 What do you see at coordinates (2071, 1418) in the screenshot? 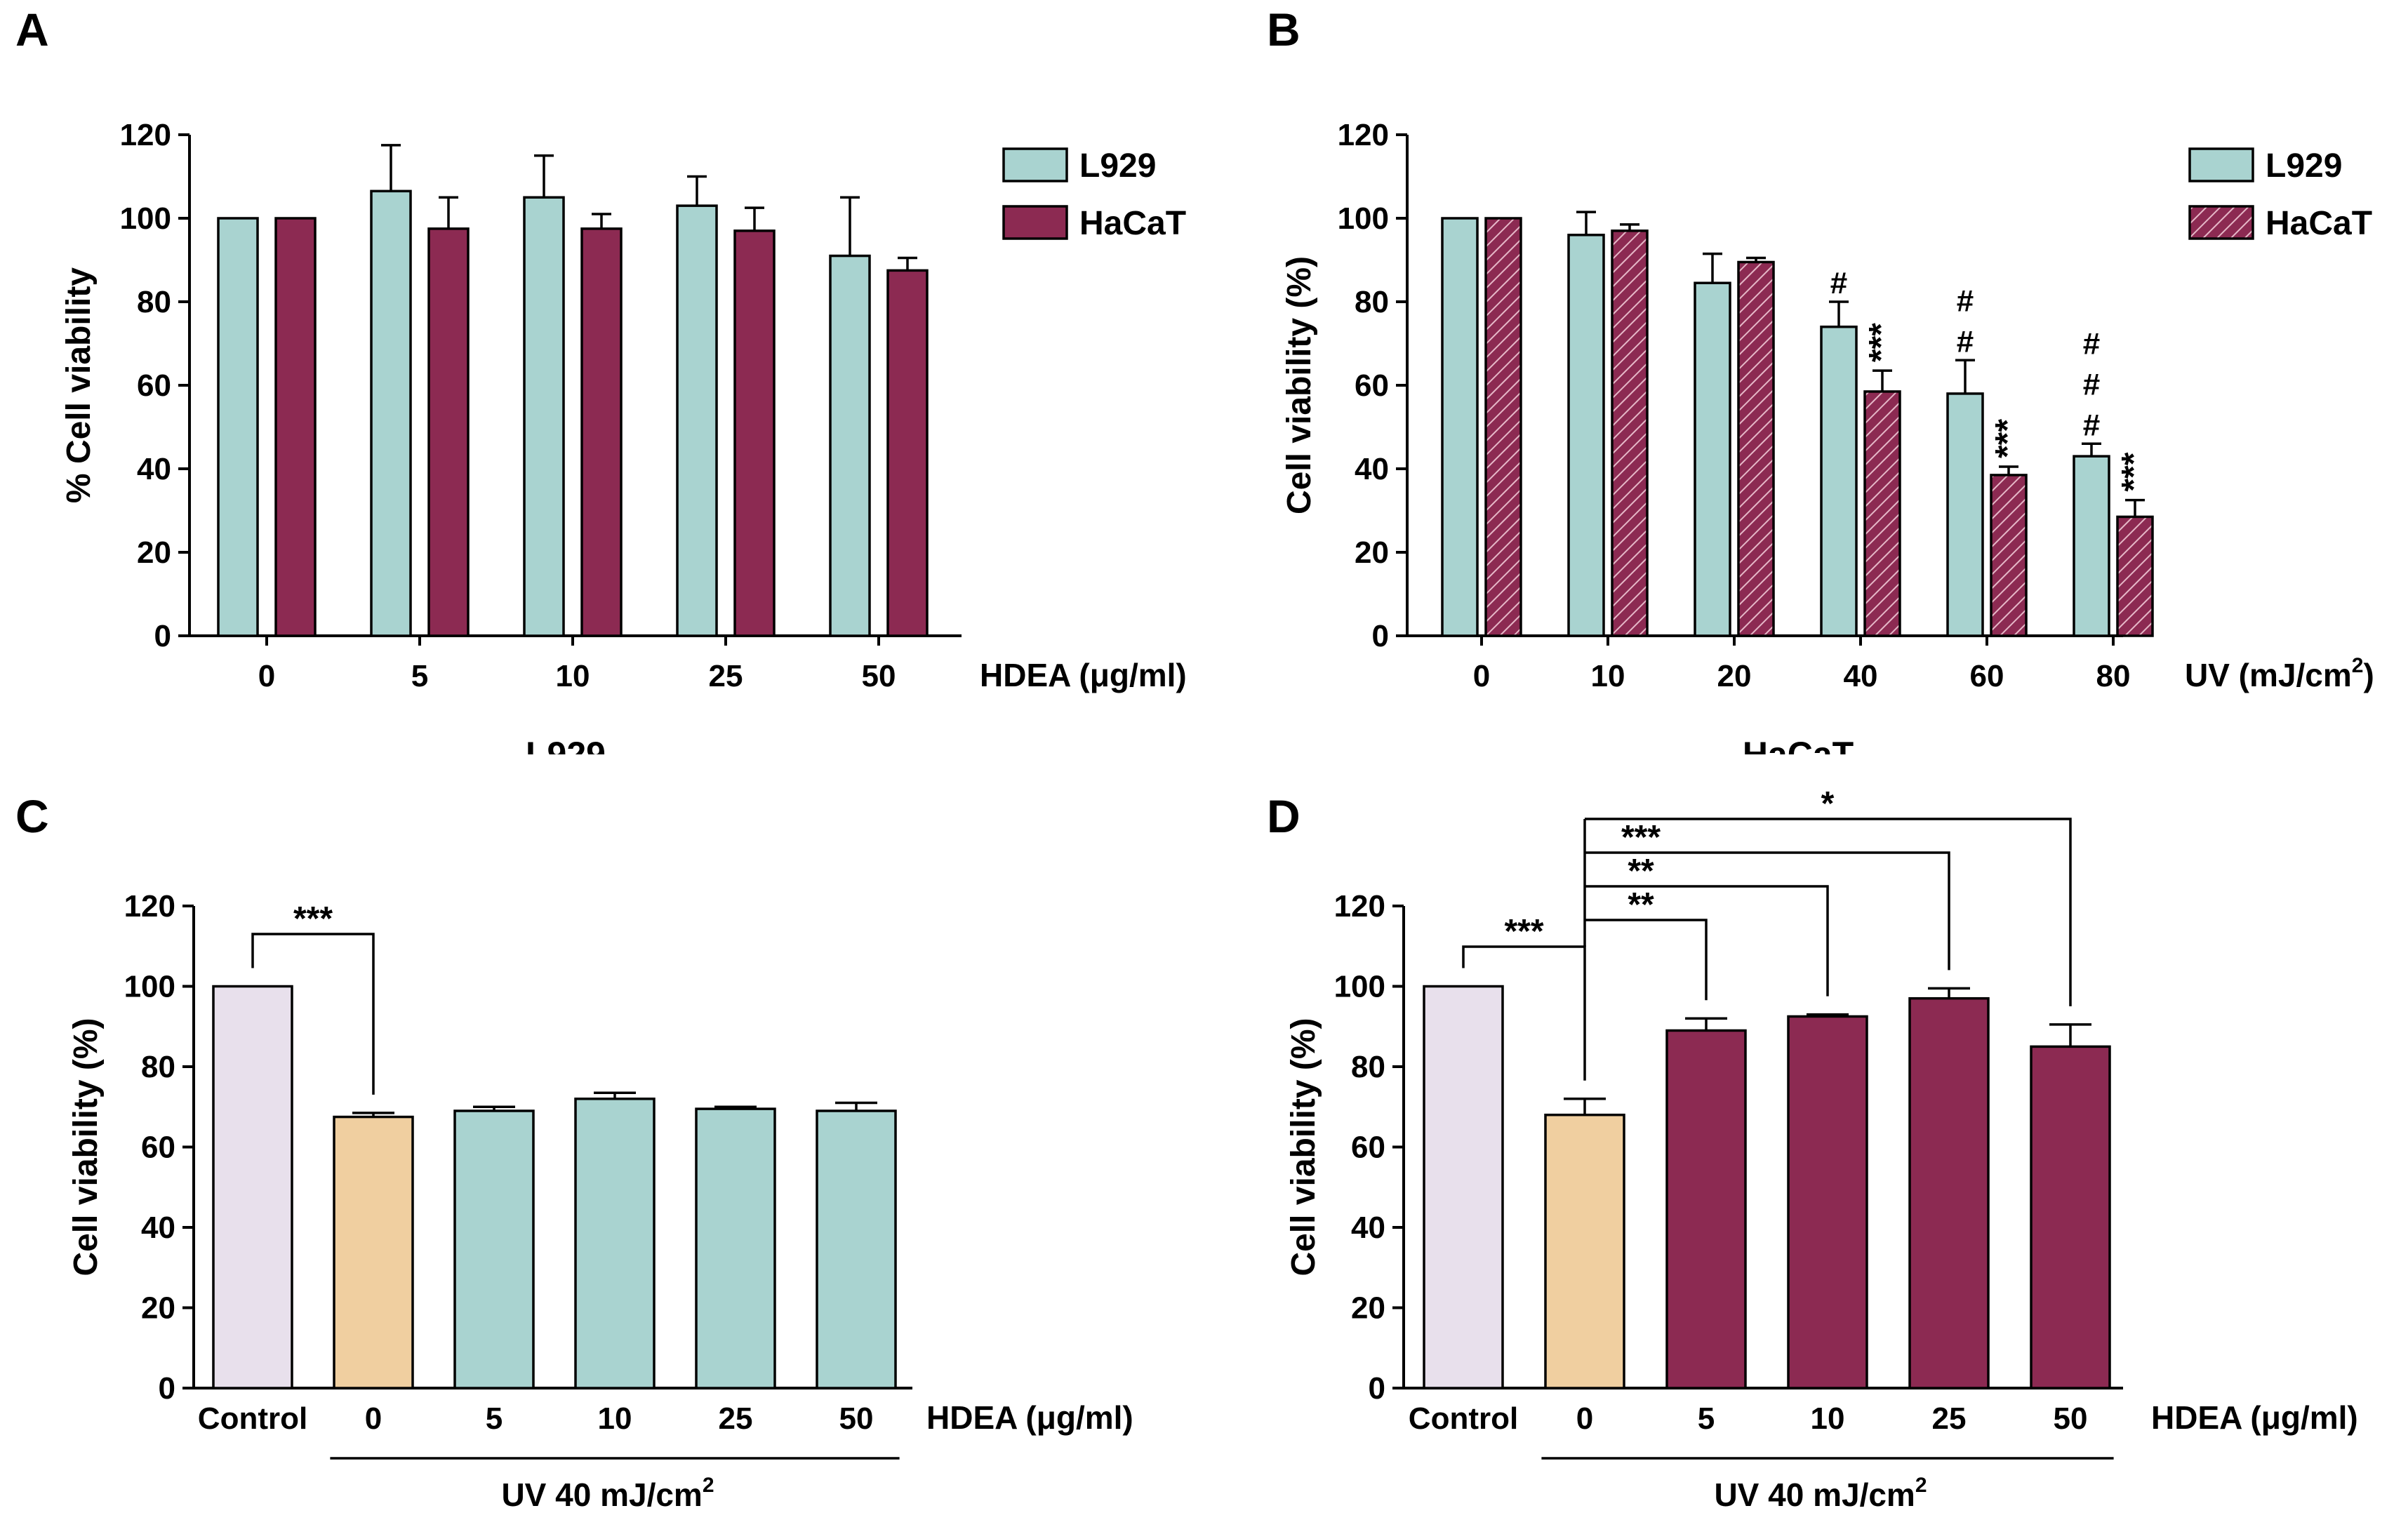
I see `d-xtick-label-50: 50` at bounding box center [2071, 1418].